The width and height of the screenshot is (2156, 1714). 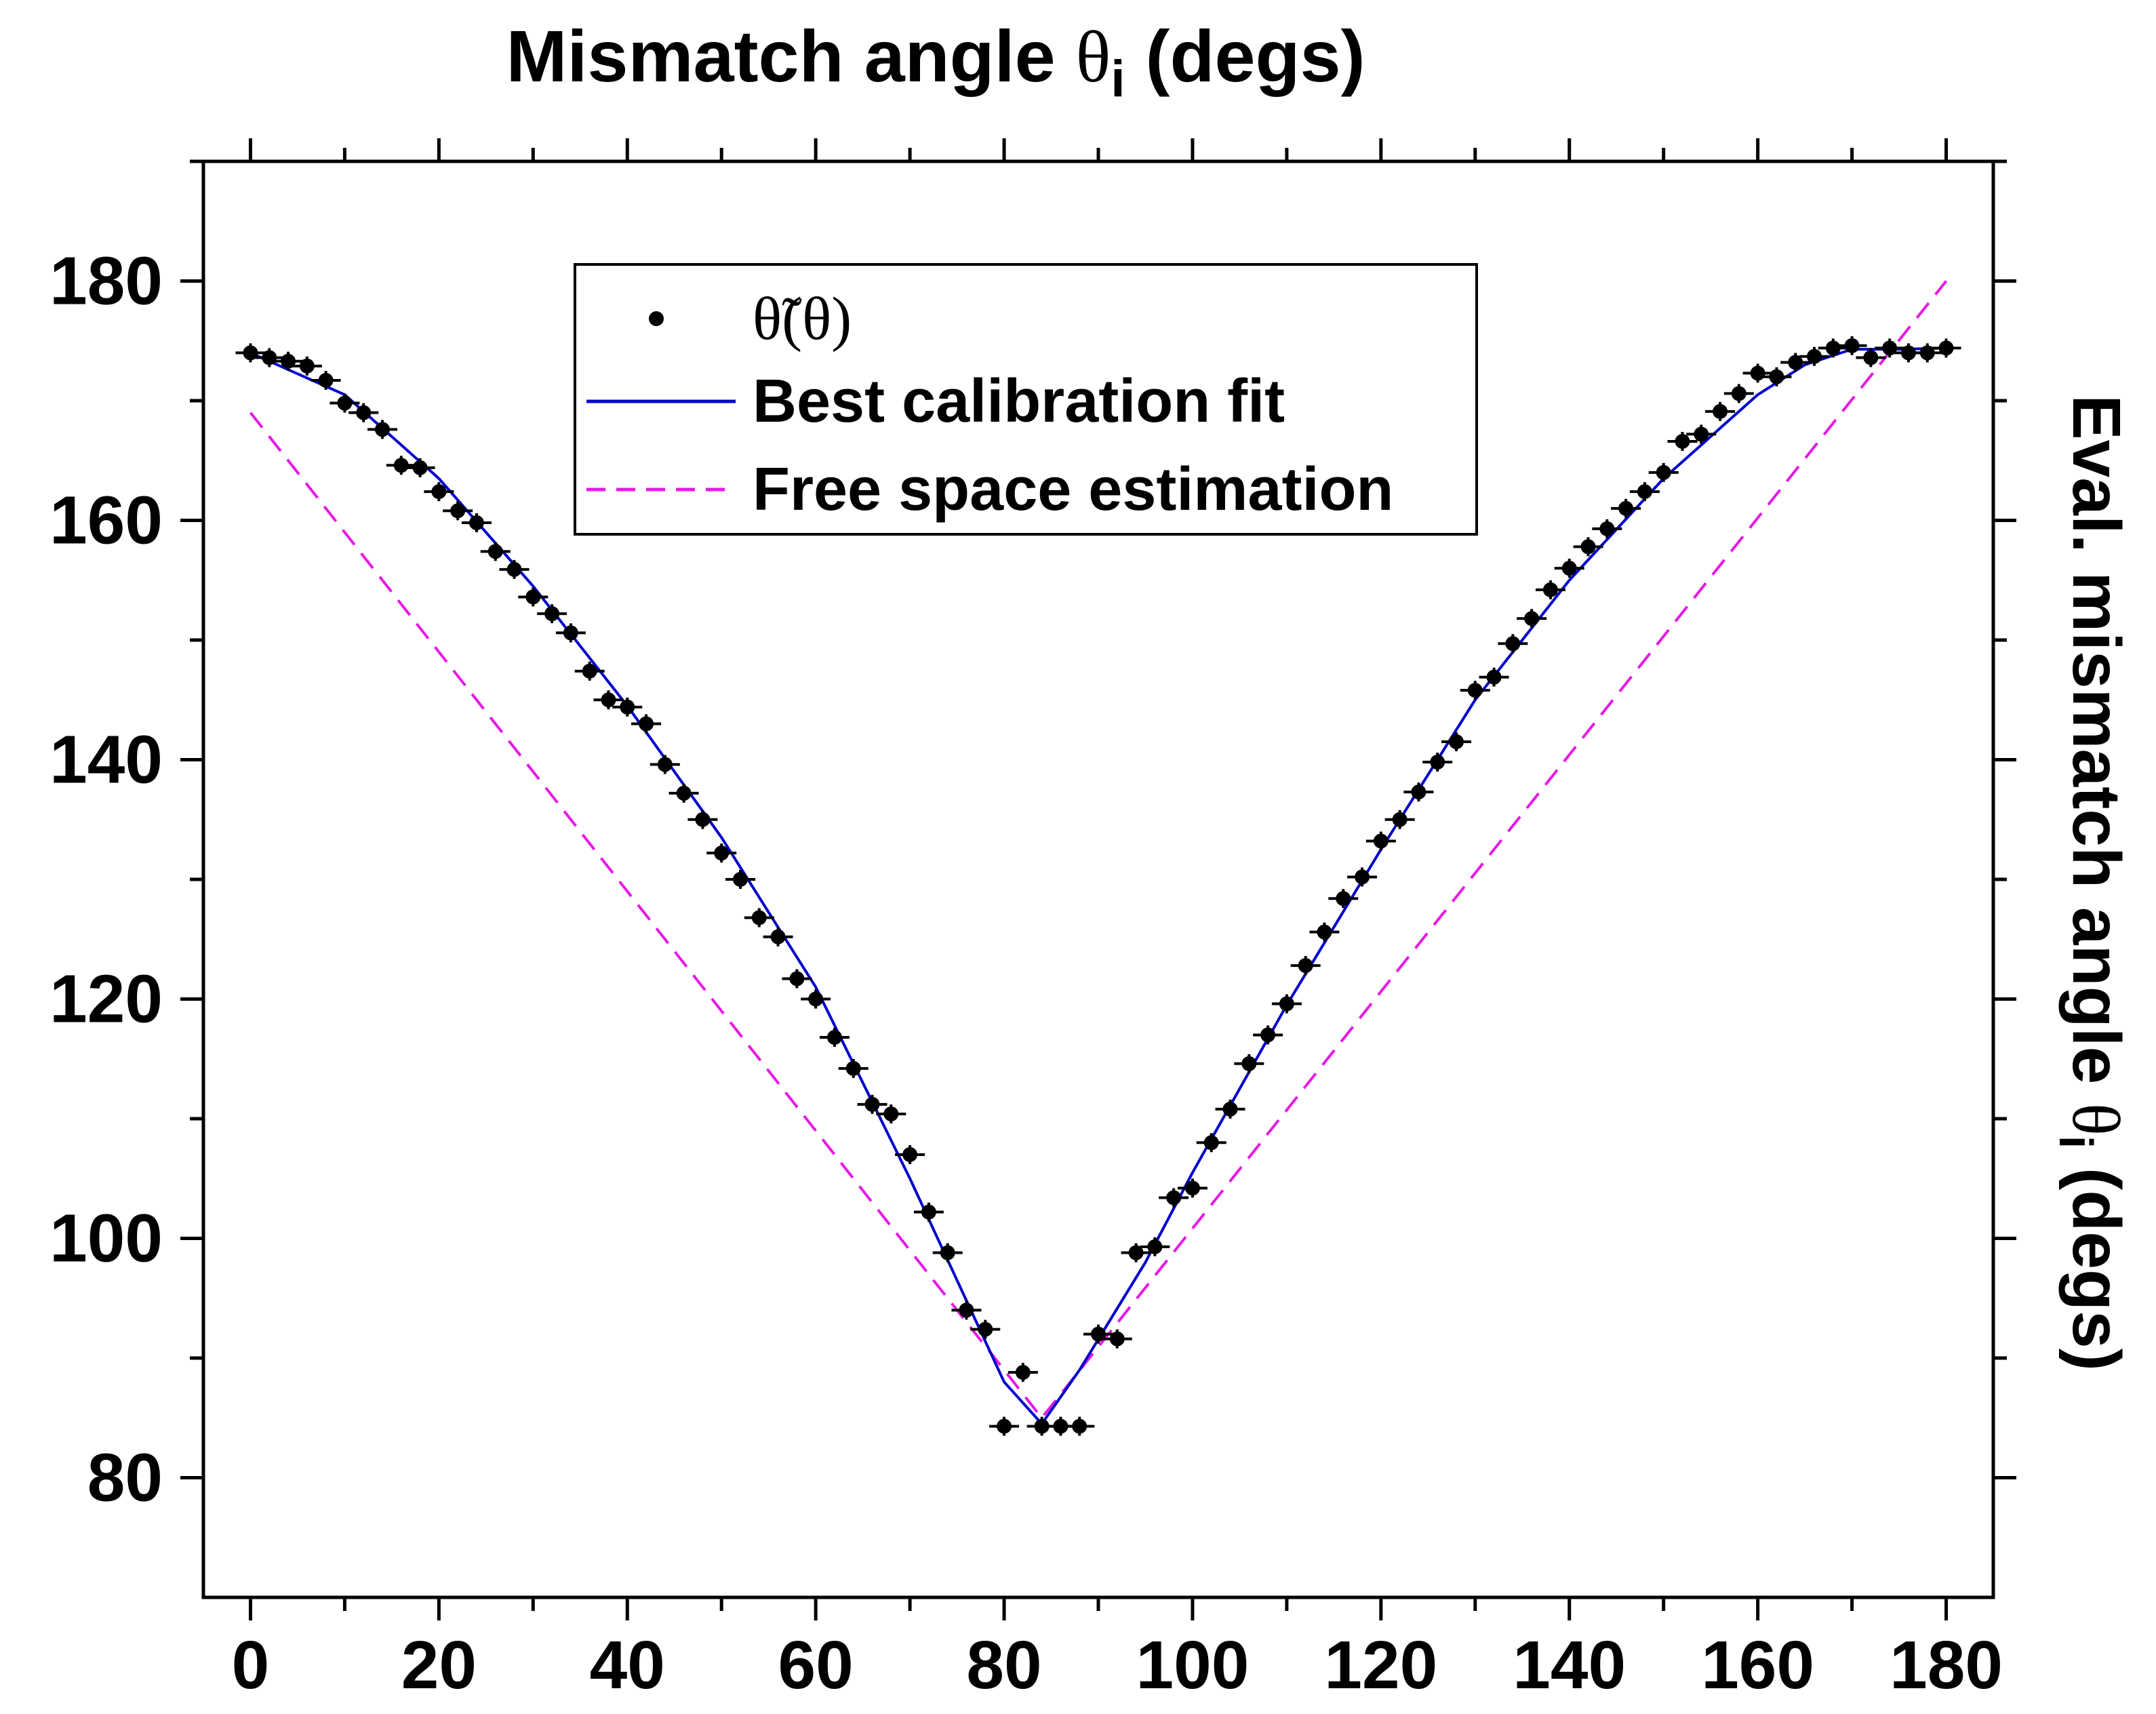 I want to click on ylabel-tail: (degs), so click(x=2096, y=1260).